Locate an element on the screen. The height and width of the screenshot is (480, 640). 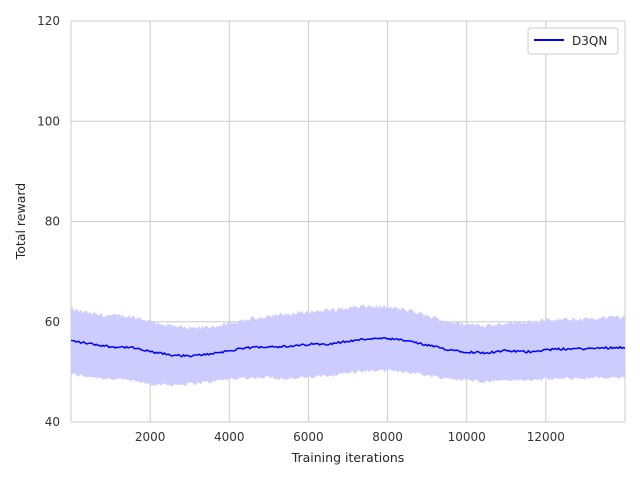
legend-box is located at coordinates (573, 41).